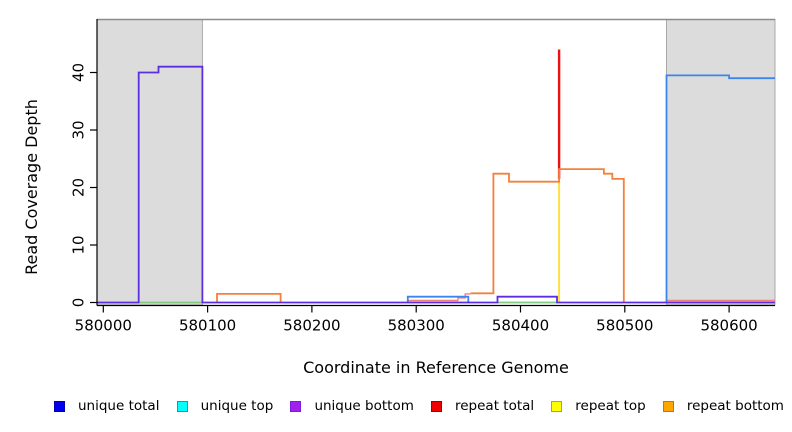  What do you see at coordinates (668, 406) in the screenshot?
I see `legend-swatch-repeat-bottom` at bounding box center [668, 406].